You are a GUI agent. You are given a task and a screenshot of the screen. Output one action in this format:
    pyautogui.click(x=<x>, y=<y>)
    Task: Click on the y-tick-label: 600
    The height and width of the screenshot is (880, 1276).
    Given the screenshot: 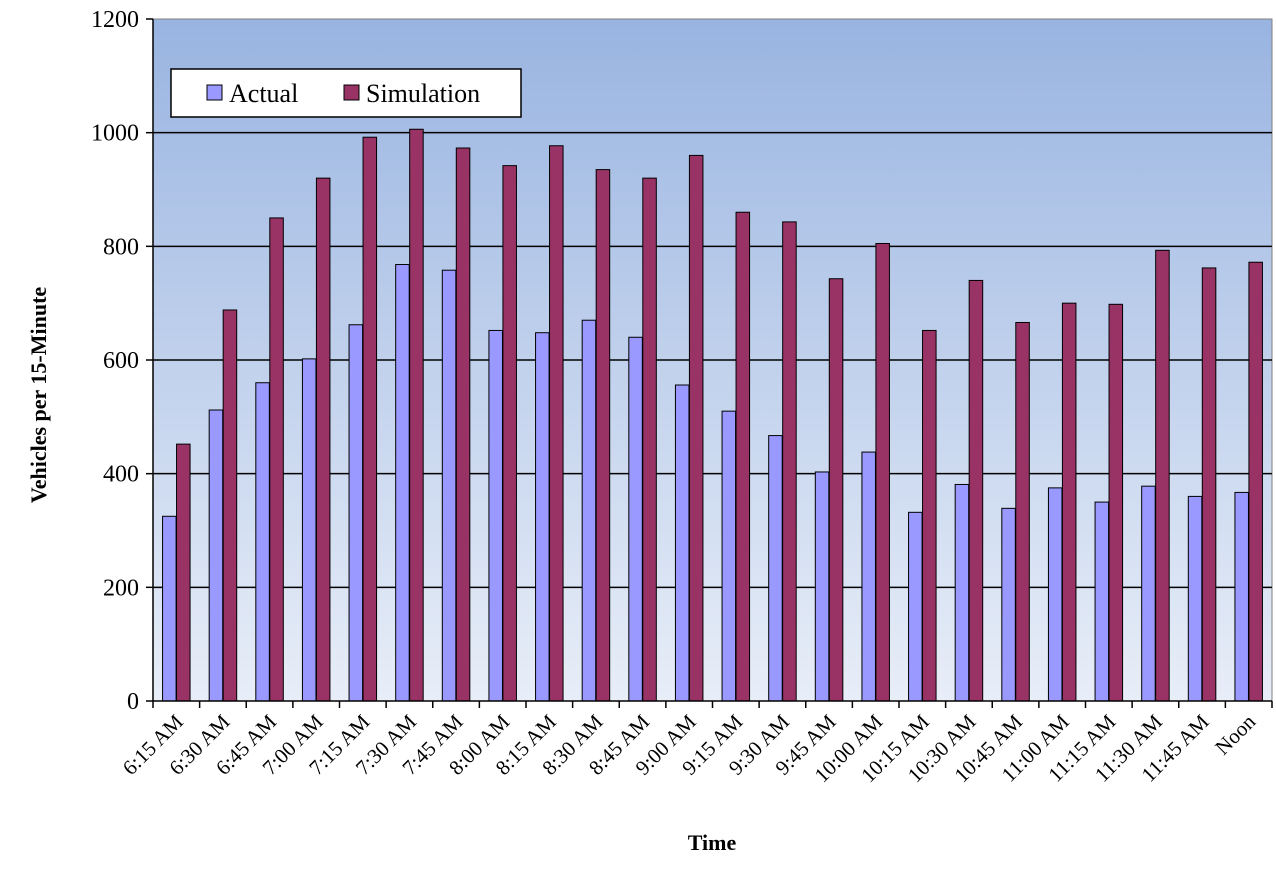 What is the action you would take?
    pyautogui.click(x=121, y=361)
    